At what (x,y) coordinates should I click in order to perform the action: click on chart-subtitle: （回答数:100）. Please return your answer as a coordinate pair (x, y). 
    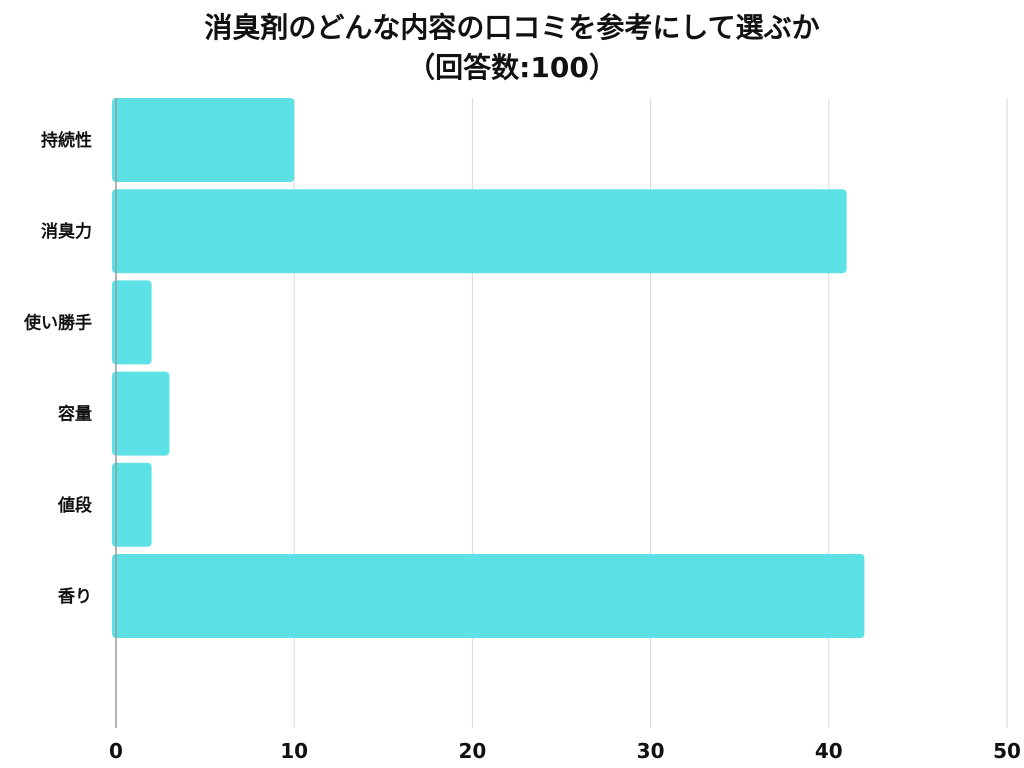
    Looking at the image, I should click on (512, 67).